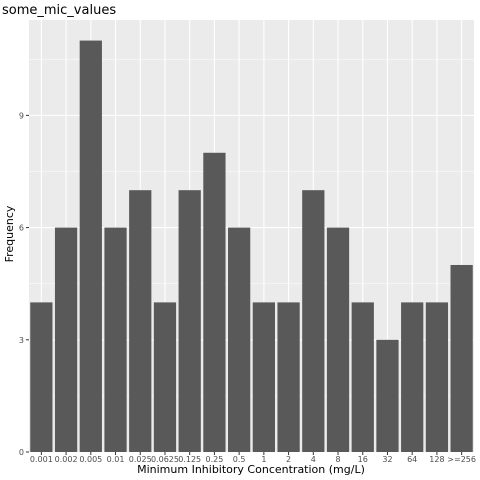  Describe the element at coordinates (24, 284) in the screenshot. I see `y-axis-ticks: 0 3 6 9` at that location.